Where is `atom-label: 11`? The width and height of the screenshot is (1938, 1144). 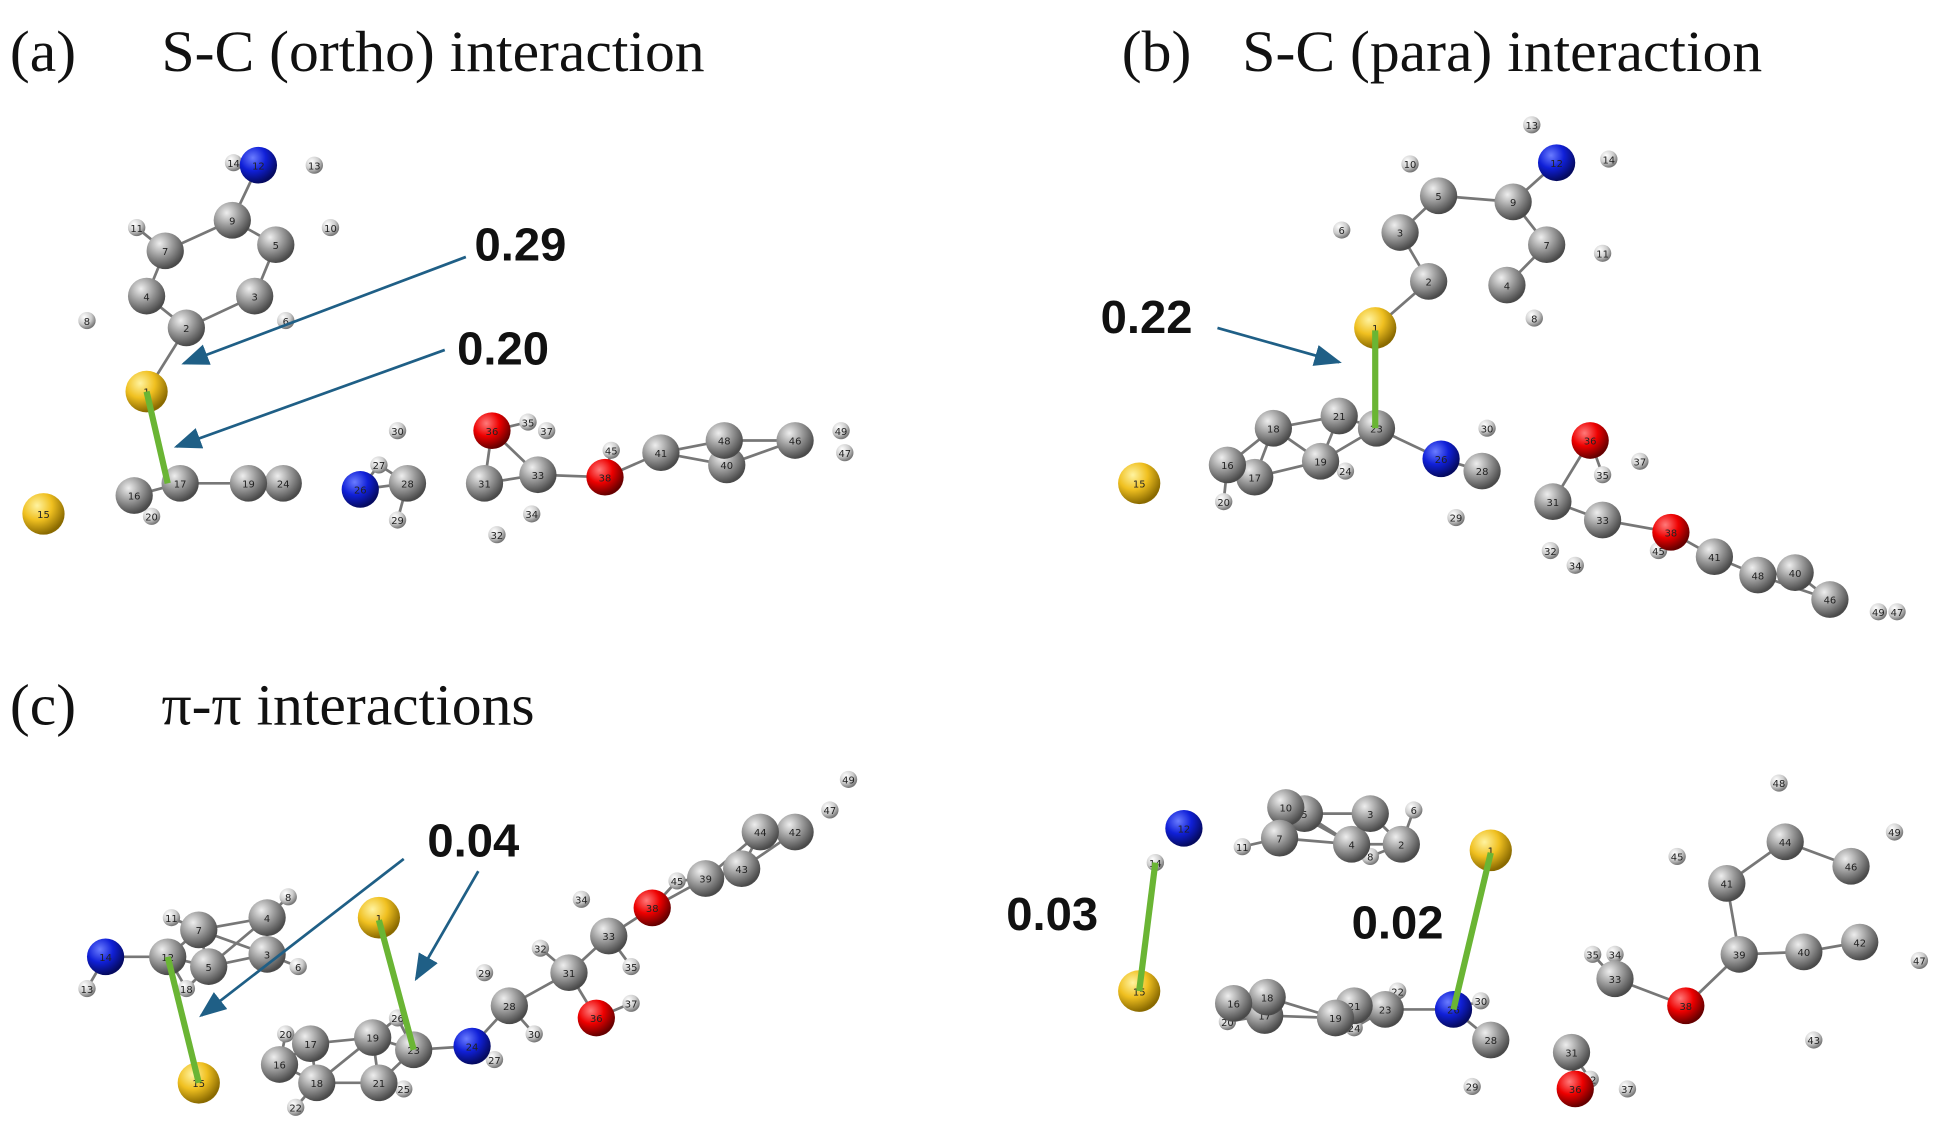 atom-label: 11 is located at coordinates (171, 919).